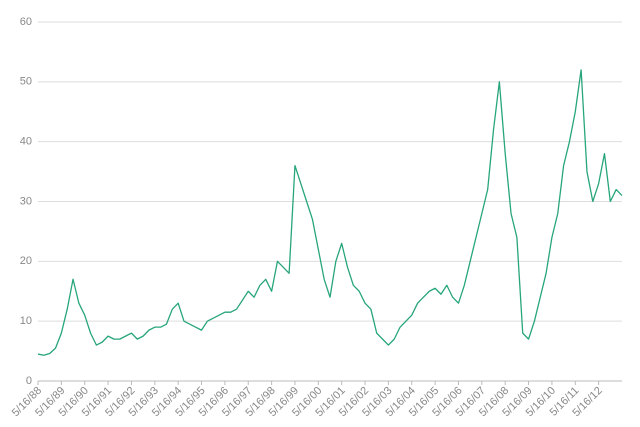 Image resolution: width=640 pixels, height=427 pixels. What do you see at coordinates (26, 261) in the screenshot?
I see `y-tick-label: 20` at bounding box center [26, 261].